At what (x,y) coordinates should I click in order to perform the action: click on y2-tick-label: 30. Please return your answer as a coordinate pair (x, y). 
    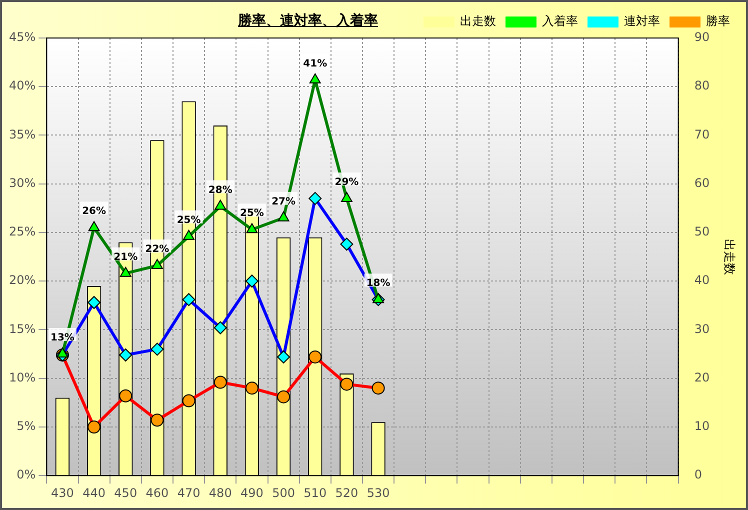
    Looking at the image, I should click on (702, 329).